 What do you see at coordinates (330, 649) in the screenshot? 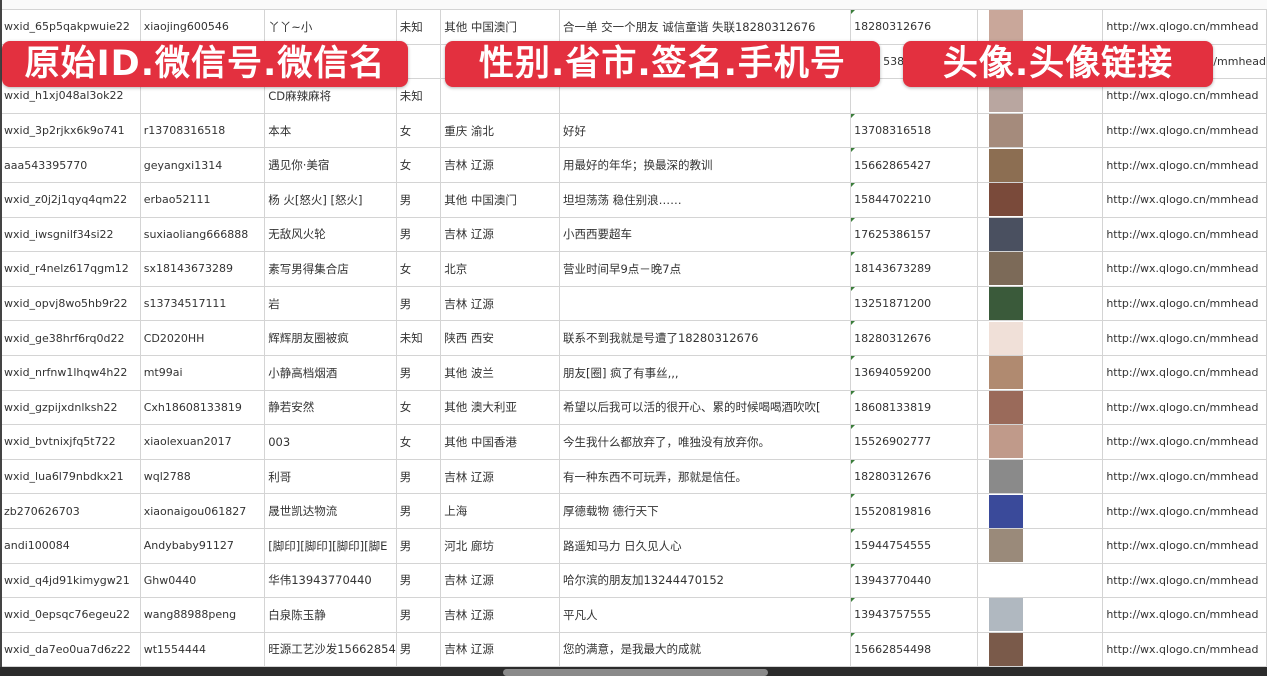
I see `cell-name: 旺源工艺沙发15662854` at bounding box center [330, 649].